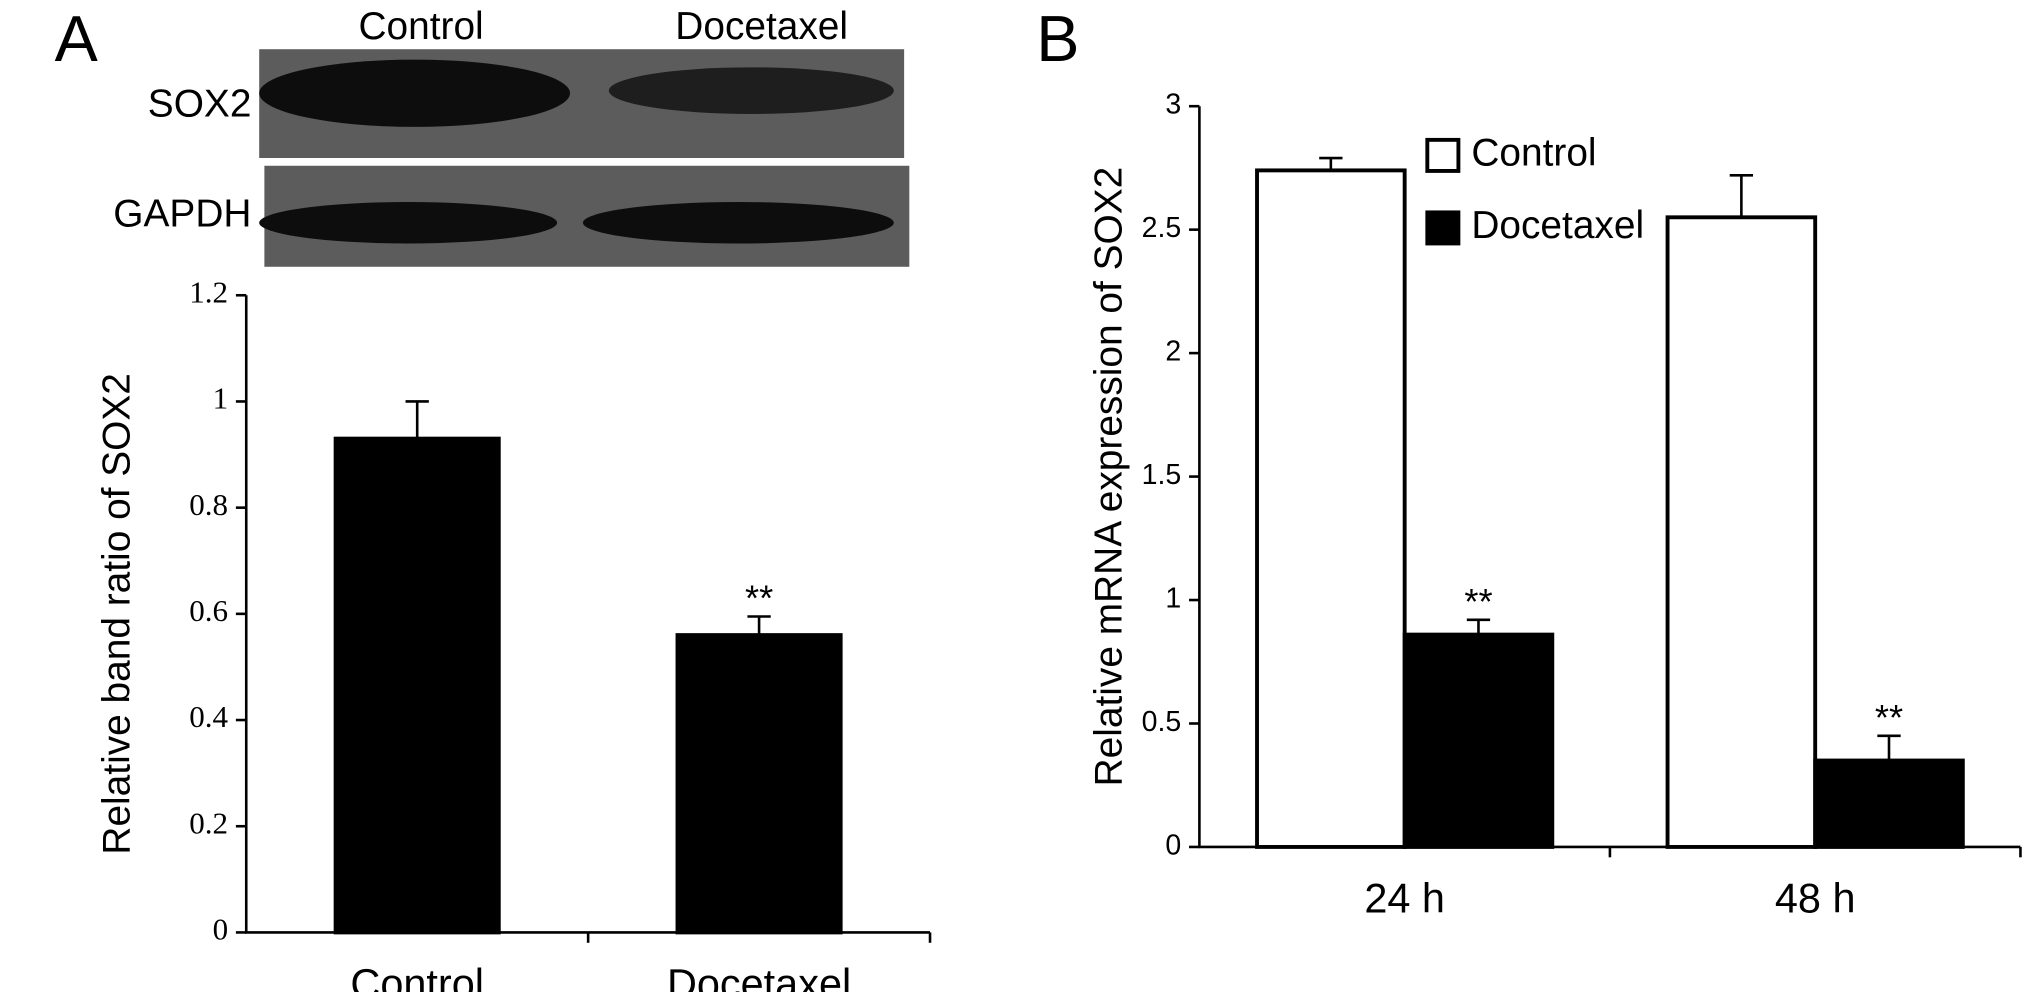  Describe the element at coordinates (759, 976) in the screenshot. I see `x-tick-label: Docetaxel` at that location.